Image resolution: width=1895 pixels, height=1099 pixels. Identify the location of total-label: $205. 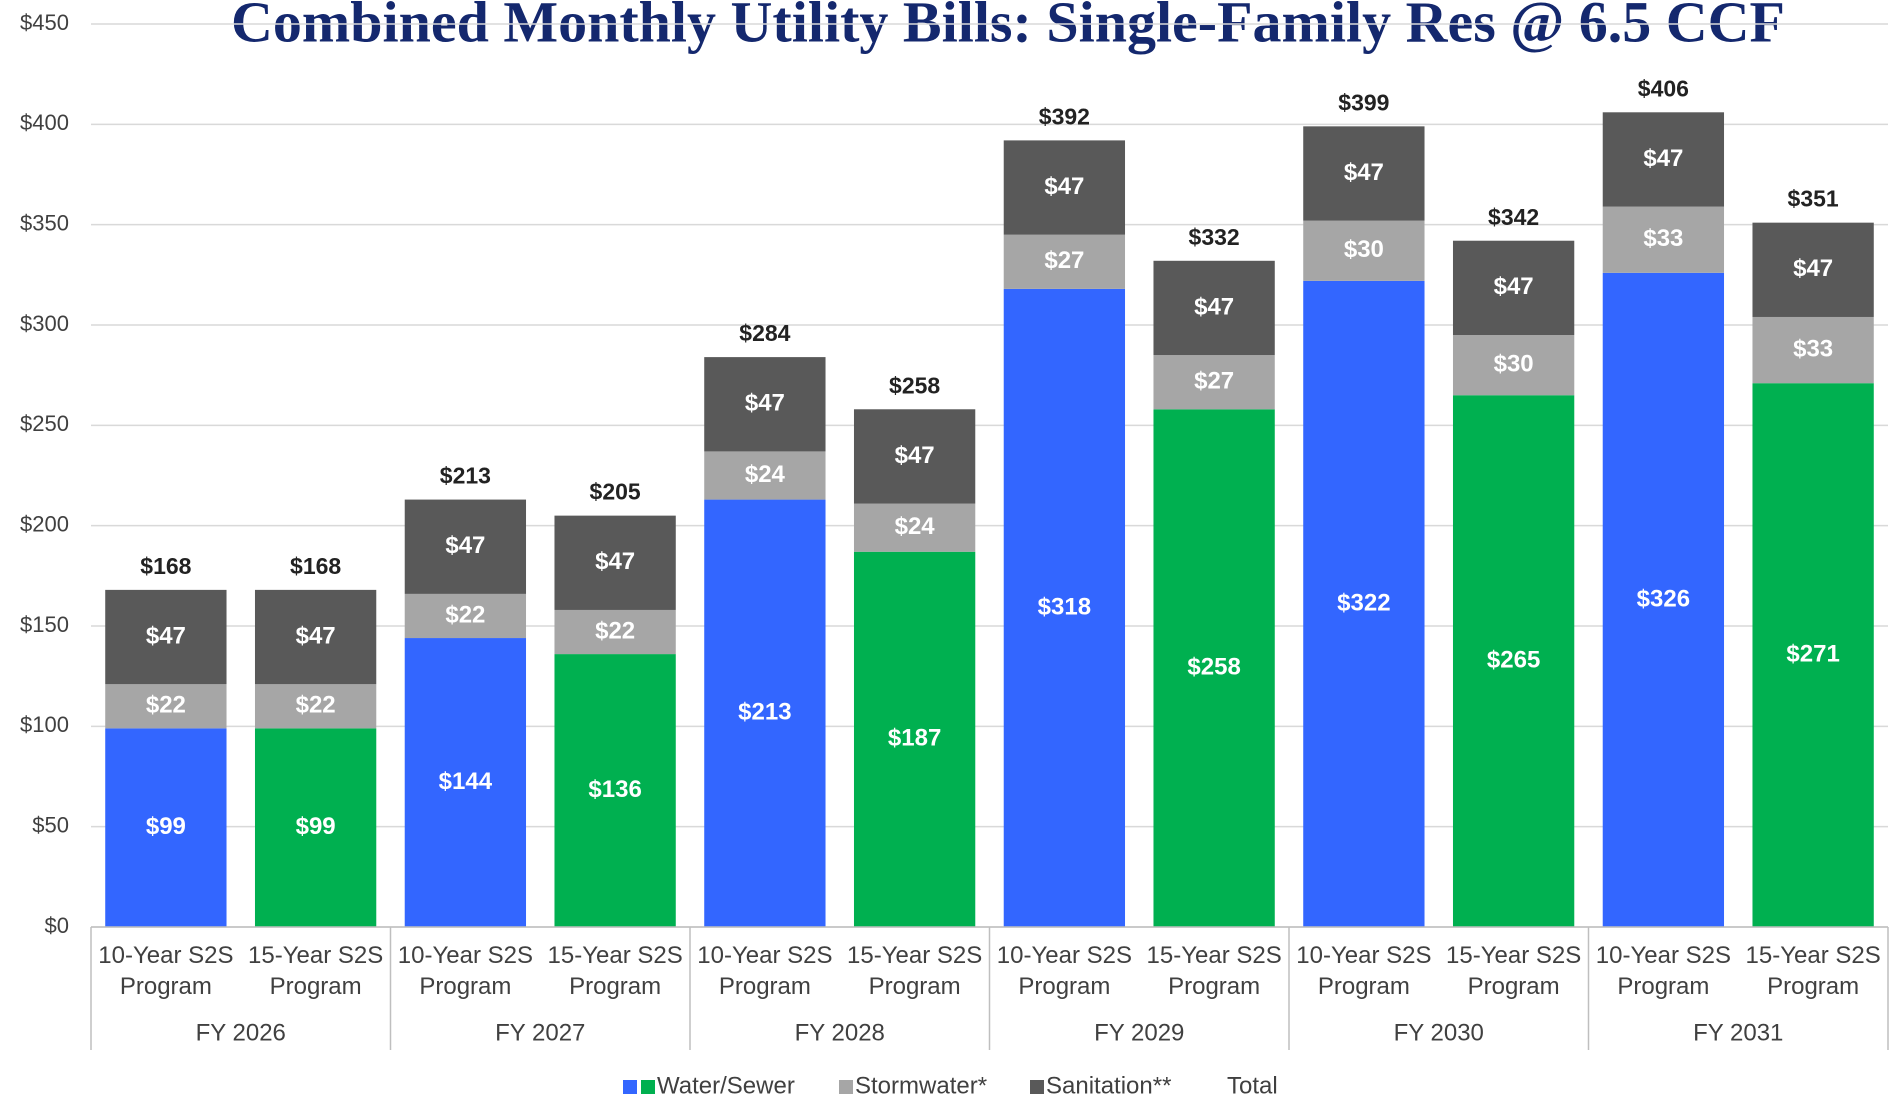
(615, 492).